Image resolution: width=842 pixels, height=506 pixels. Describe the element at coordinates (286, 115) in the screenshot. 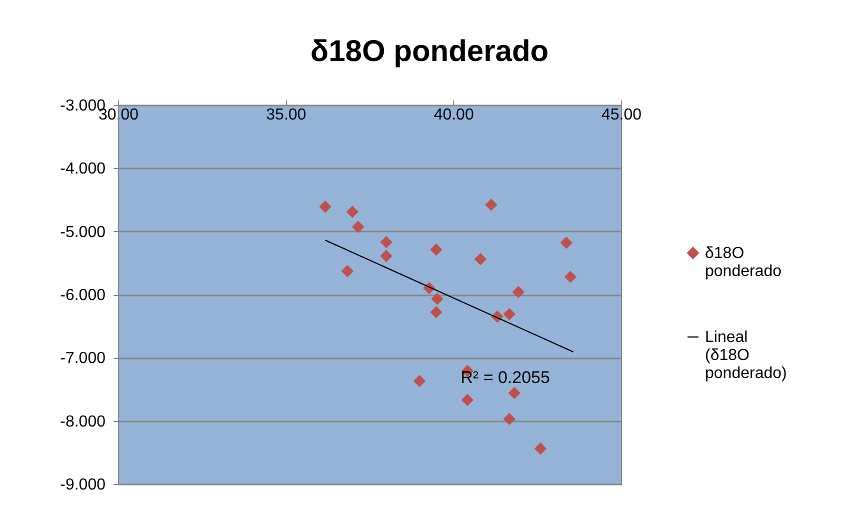

I see `x-tick-label: 35.00` at that location.